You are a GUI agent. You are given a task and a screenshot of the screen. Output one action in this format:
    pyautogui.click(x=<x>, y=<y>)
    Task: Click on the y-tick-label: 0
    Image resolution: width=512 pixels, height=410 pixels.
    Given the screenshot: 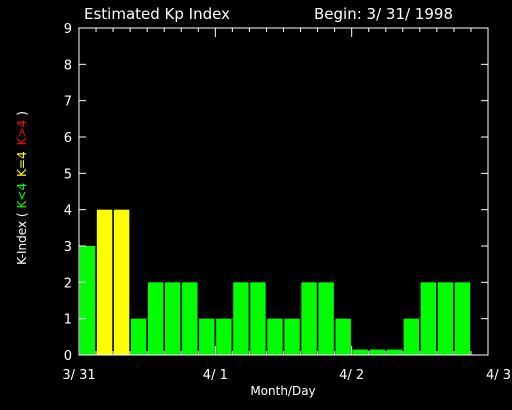 What is the action you would take?
    pyautogui.click(x=68, y=356)
    